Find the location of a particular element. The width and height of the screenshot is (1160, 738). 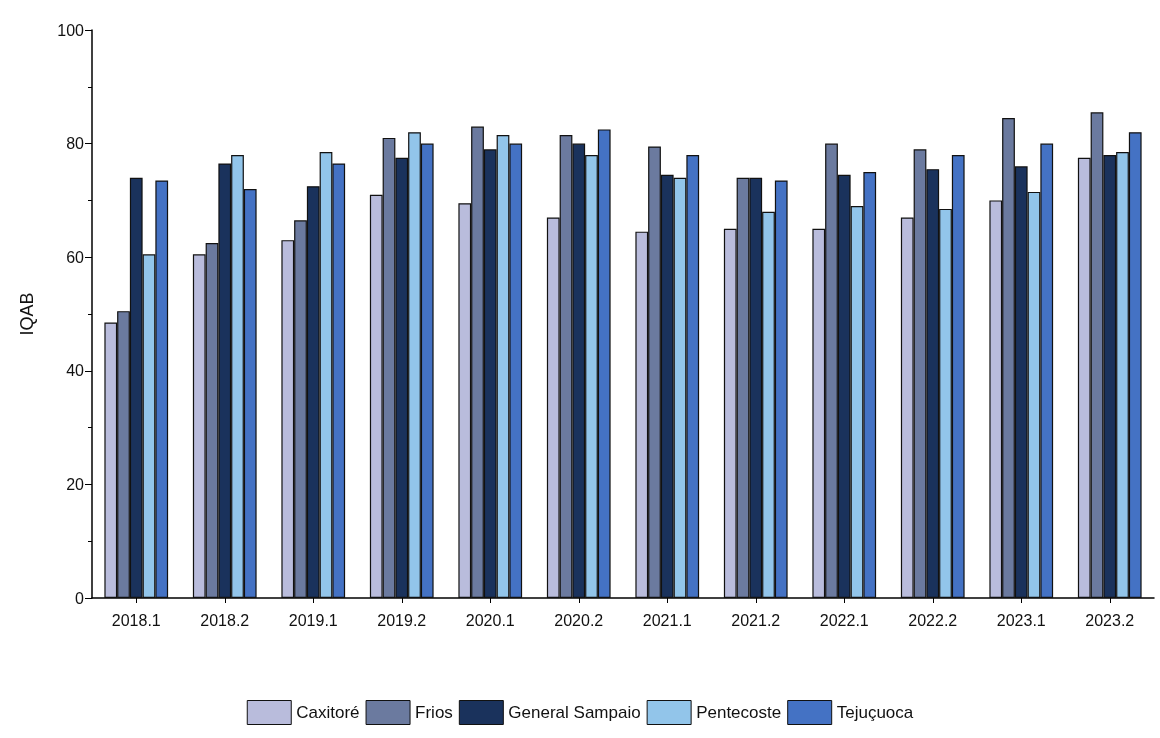

y-tick-label: 20 is located at coordinates (75, 484).